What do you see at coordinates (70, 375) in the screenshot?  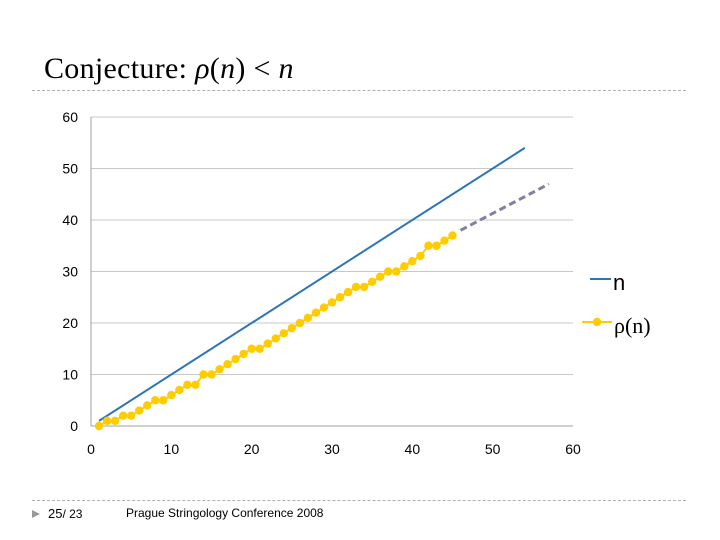 I see `y-tick-label-1: 10` at bounding box center [70, 375].